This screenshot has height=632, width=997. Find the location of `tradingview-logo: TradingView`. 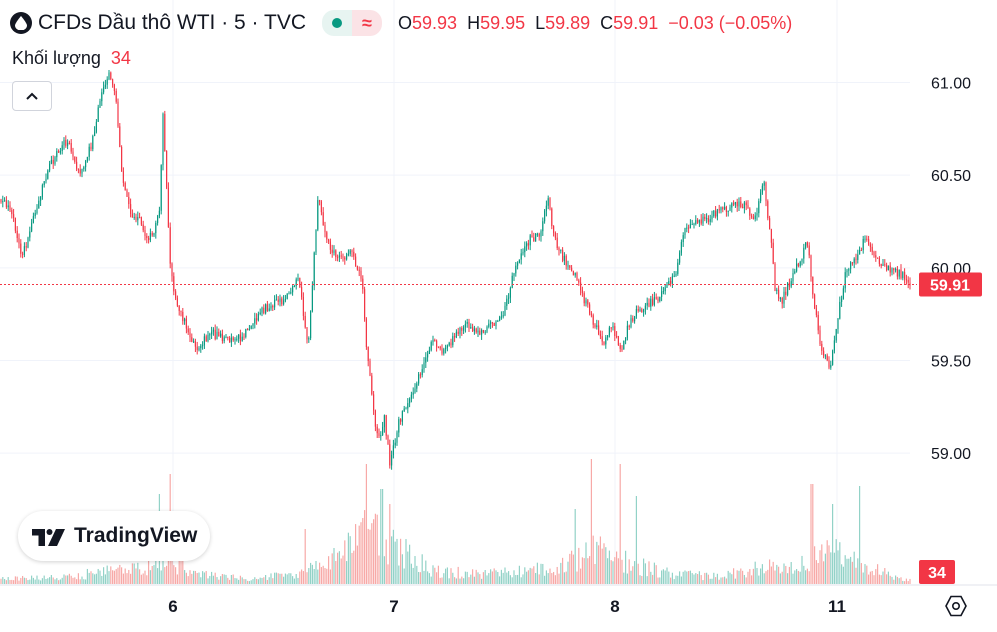

tradingview-logo: TradingView is located at coordinates (114, 536).